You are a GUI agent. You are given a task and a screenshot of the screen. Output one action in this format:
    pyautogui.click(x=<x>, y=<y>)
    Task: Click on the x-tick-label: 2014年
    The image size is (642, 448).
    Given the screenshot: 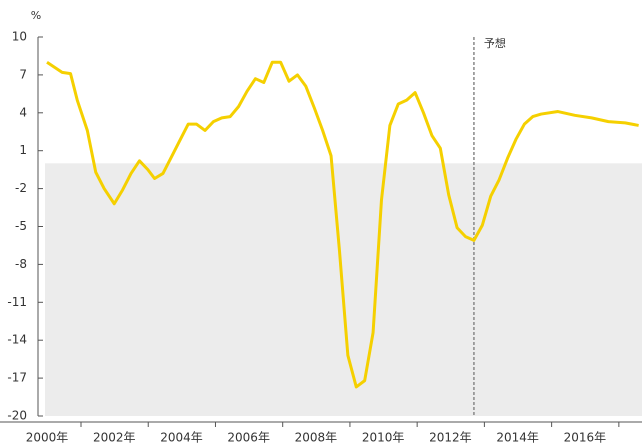 What is the action you would take?
    pyautogui.click(x=517, y=438)
    